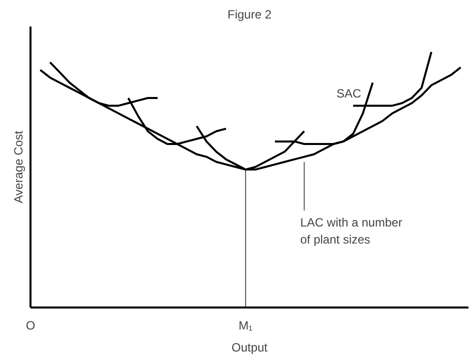  I want to click on y-axis-title: Average Cost, so click(19, 167).